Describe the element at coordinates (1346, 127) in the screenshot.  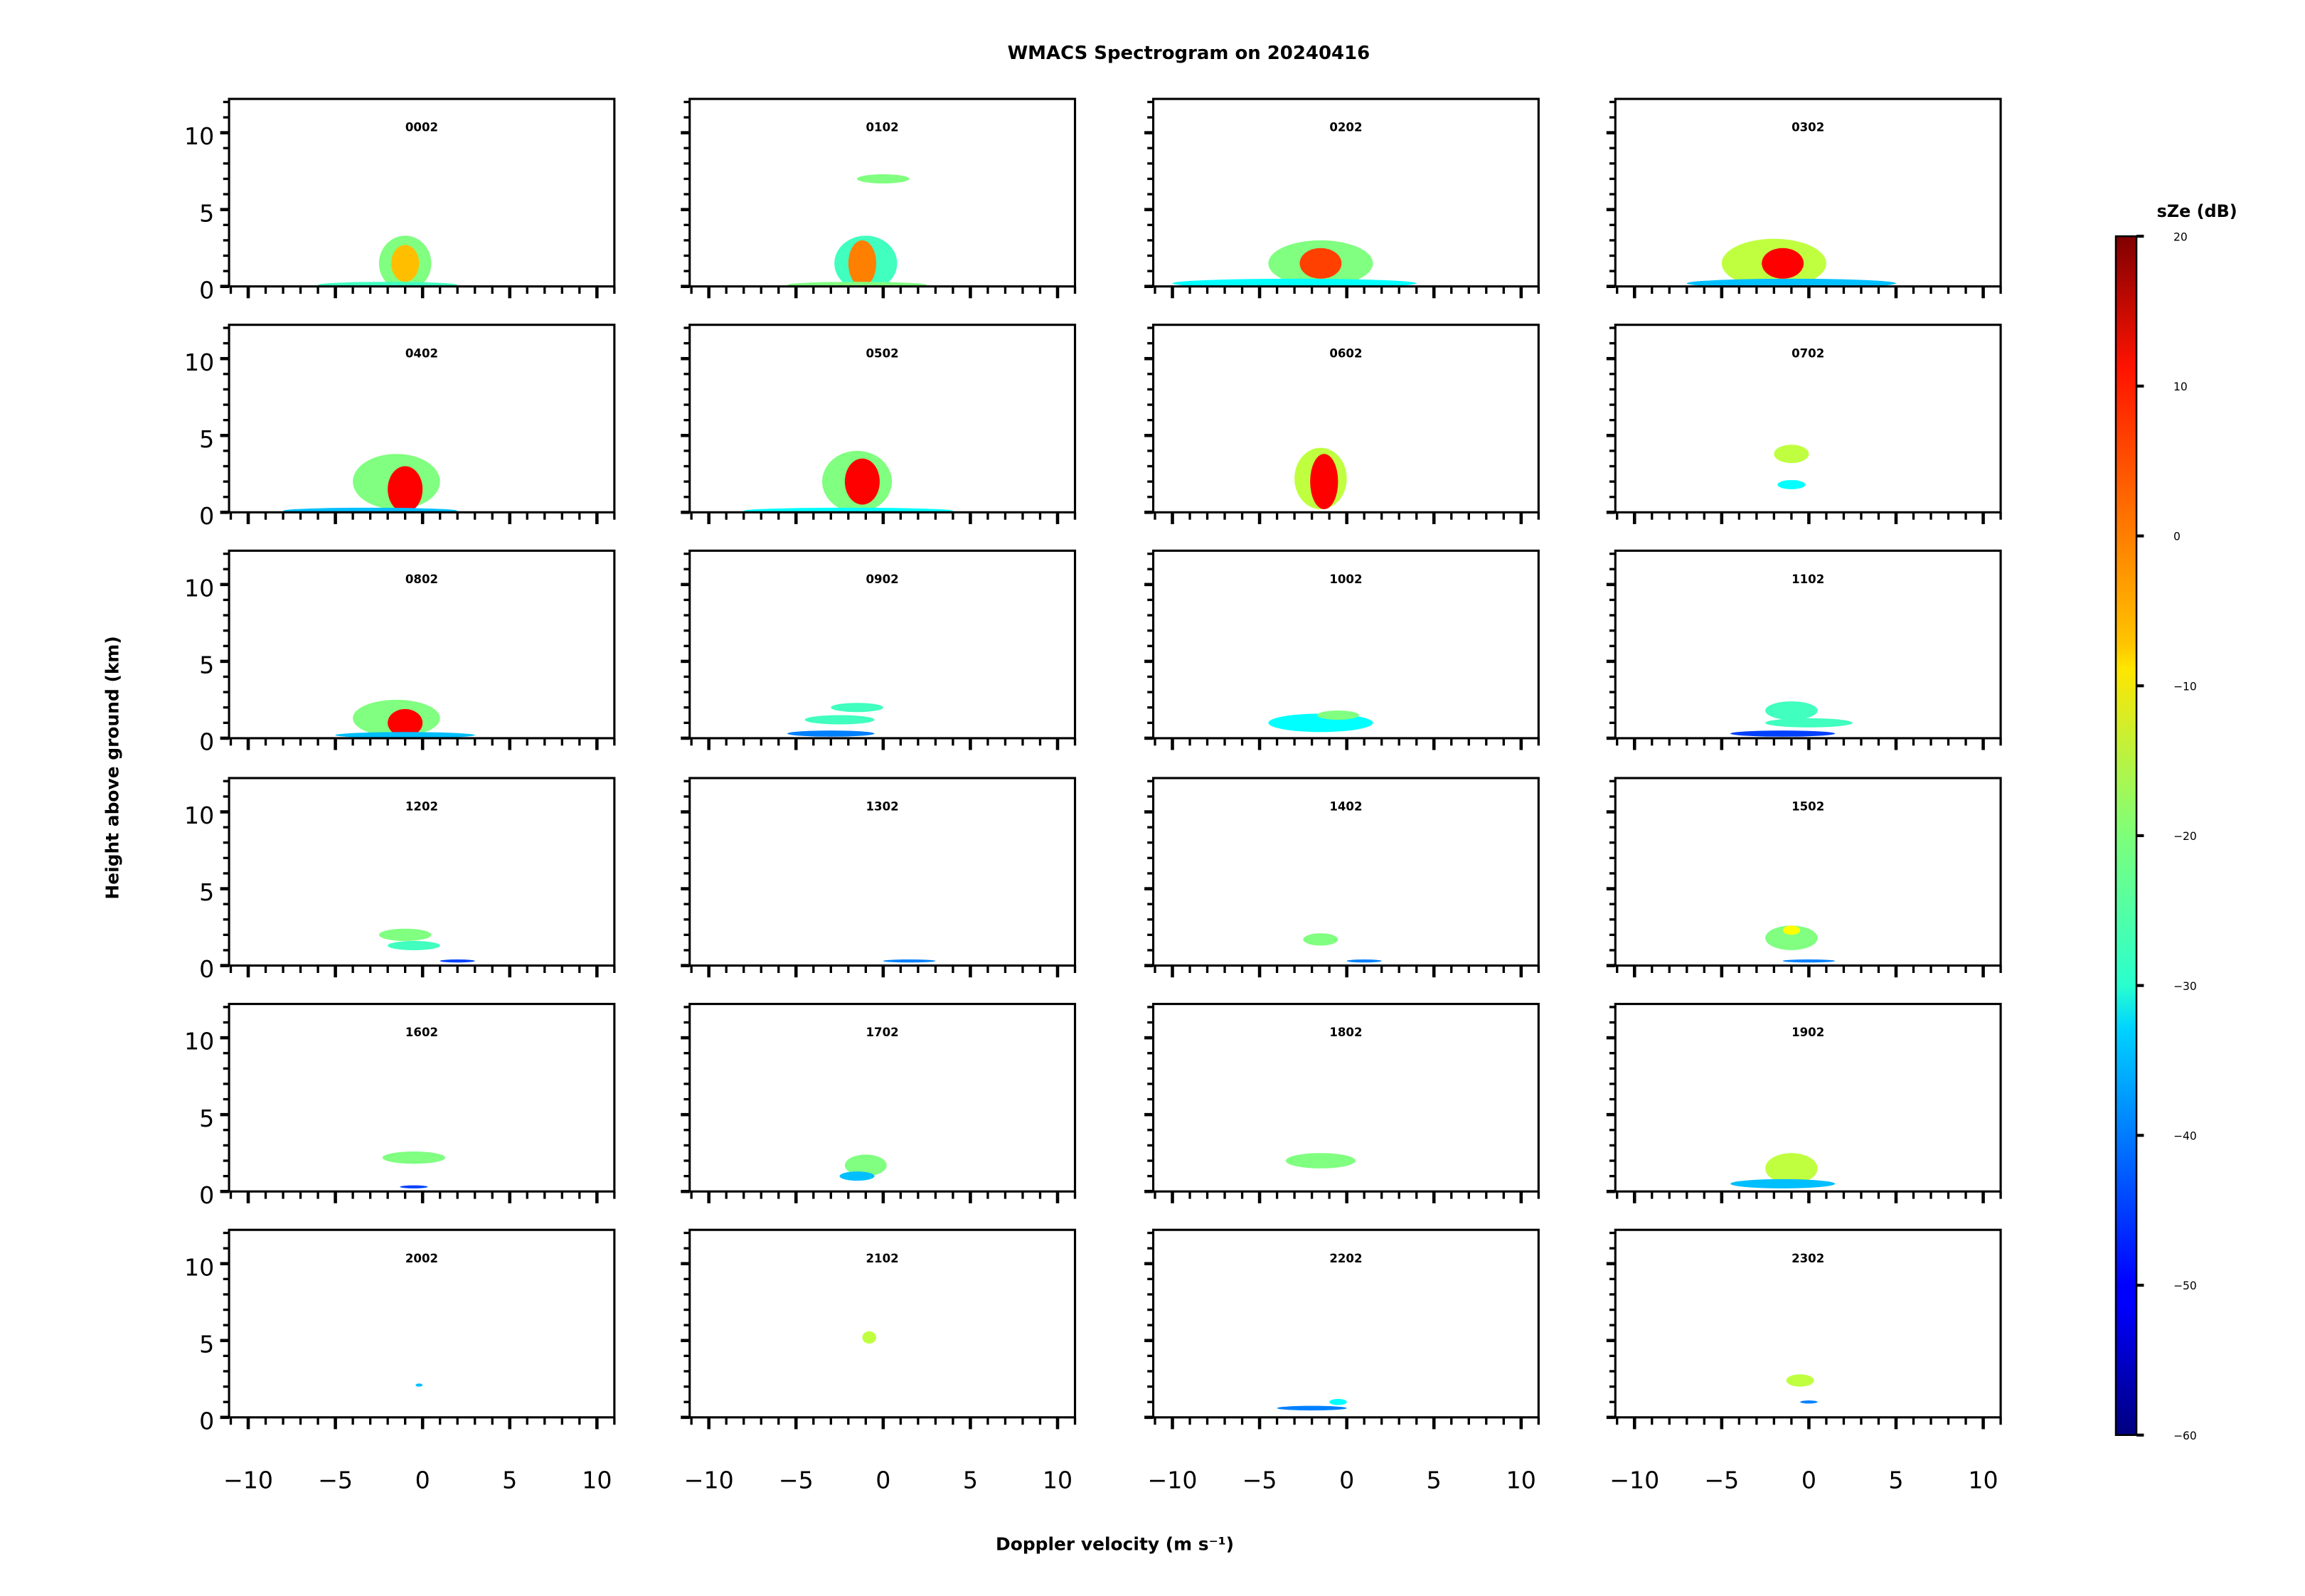
I see `panel-time-label: 0202` at that location.